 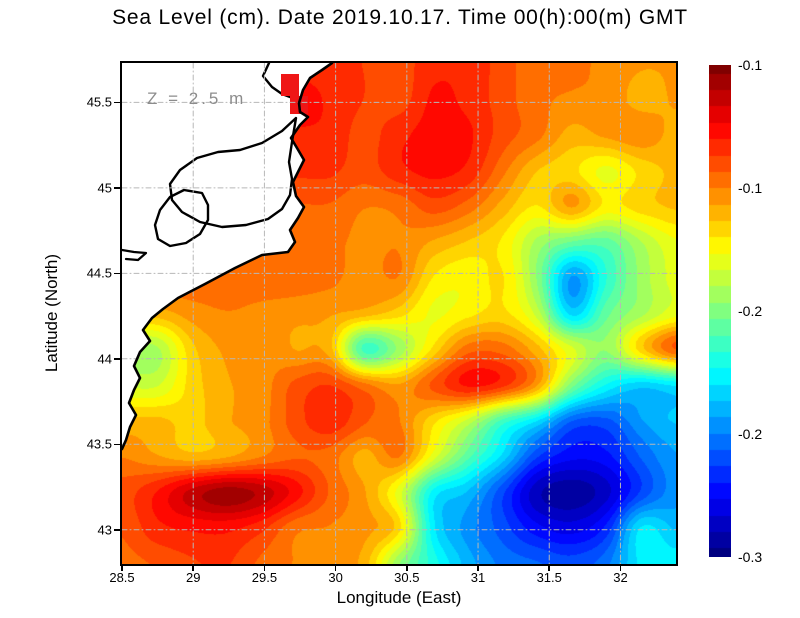 I want to click on x-tick-label: 28.5, so click(x=122, y=577).